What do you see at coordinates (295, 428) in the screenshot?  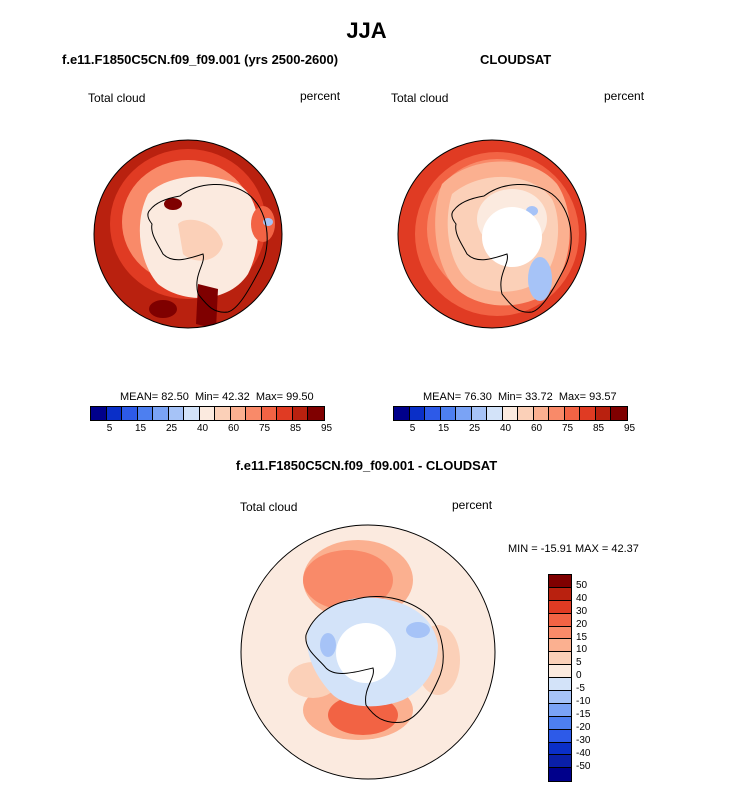 I see `colorbar-tick-label: 85` at bounding box center [295, 428].